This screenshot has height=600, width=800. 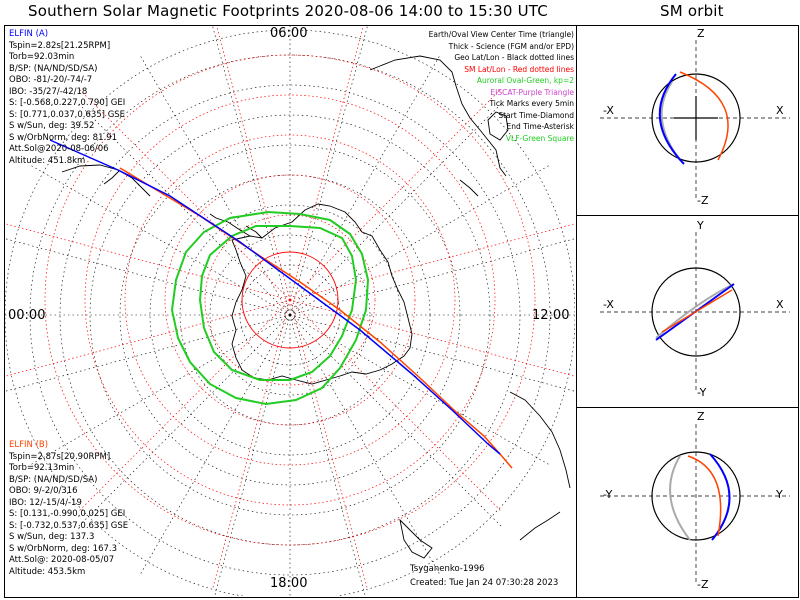 What do you see at coordinates (514, 57) in the screenshot?
I see `legend-entry: Geo Lat/Lon - Black dotted lines` at bounding box center [514, 57].